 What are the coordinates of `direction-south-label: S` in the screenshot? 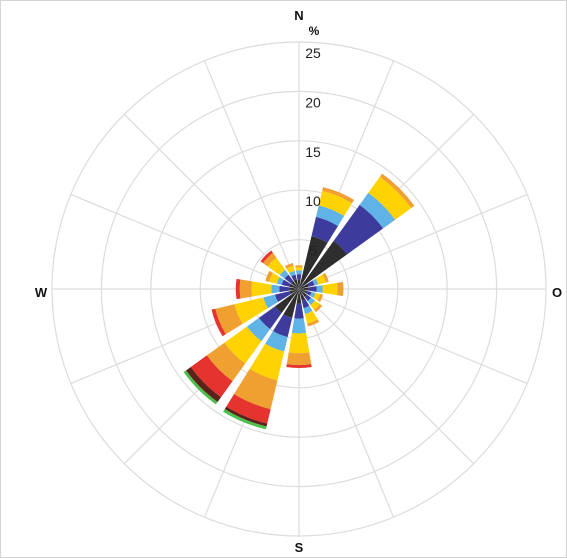 It's located at (299, 547).